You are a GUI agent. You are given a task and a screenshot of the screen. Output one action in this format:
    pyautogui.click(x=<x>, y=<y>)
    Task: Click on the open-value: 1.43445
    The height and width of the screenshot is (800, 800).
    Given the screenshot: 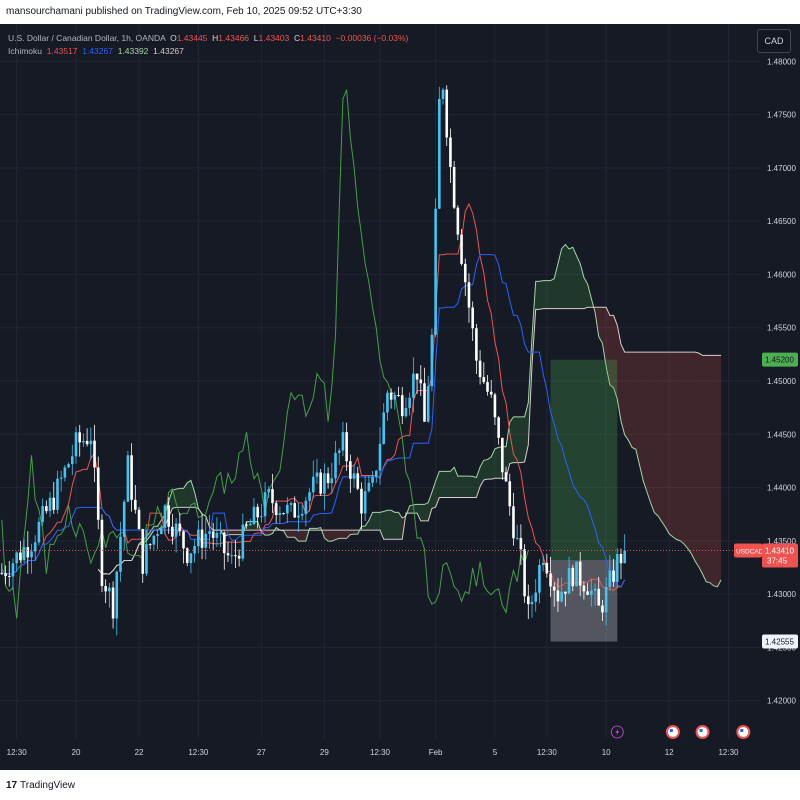 What is the action you would take?
    pyautogui.click(x=192, y=38)
    